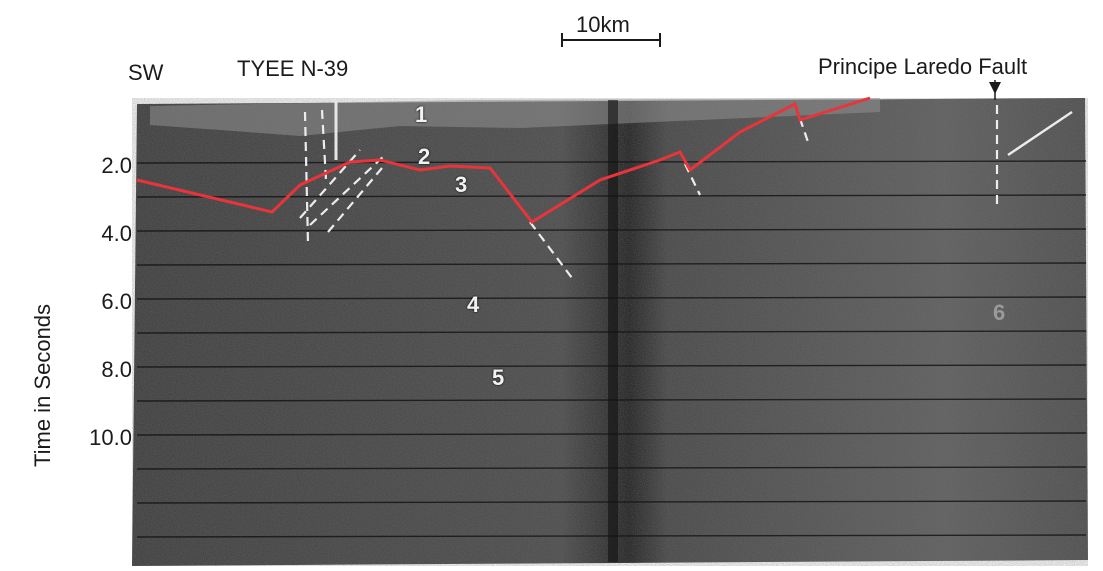  What do you see at coordinates (116, 301) in the screenshot?
I see `y-tick: 6.0` at bounding box center [116, 301].